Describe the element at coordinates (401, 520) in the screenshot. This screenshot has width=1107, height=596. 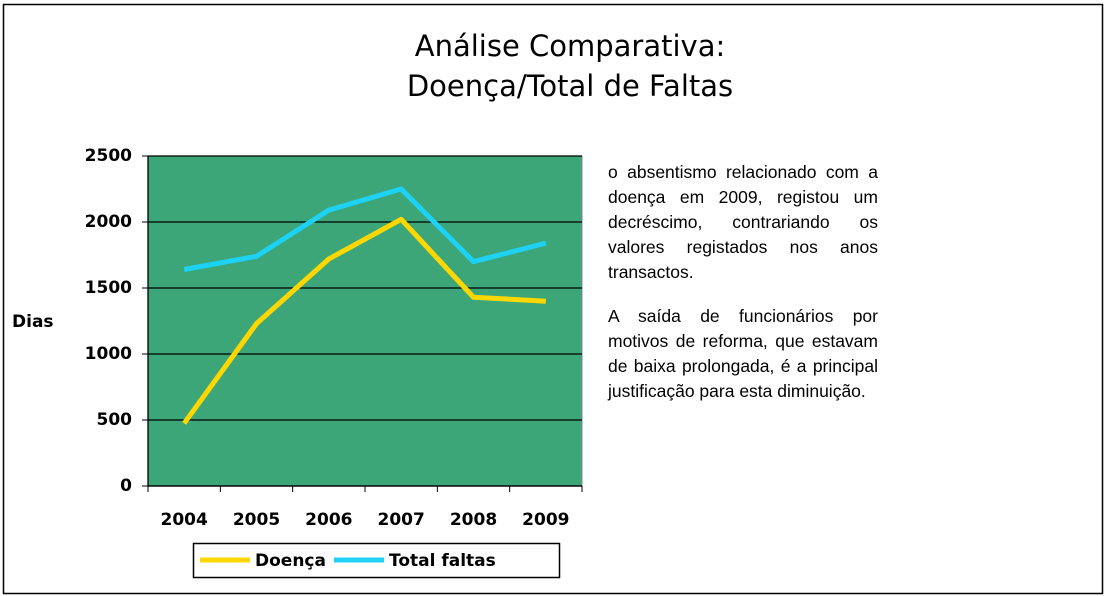
I see `x-tick-label: 2007` at that location.